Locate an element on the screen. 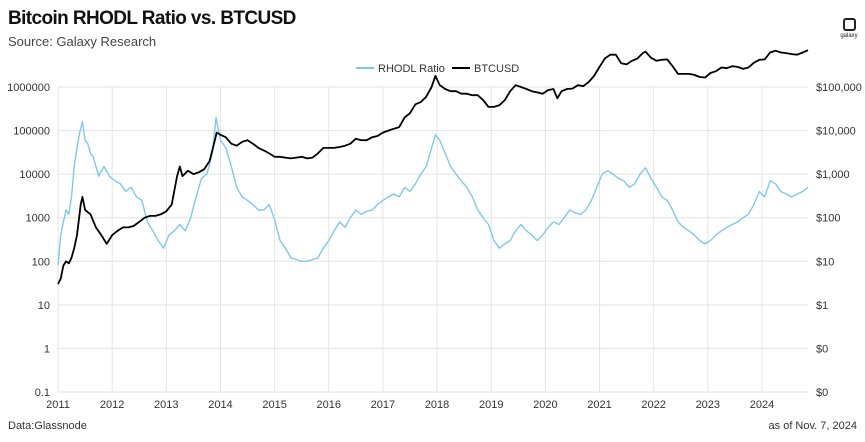 The height and width of the screenshot is (442, 865). legend-label: BTCUSD is located at coordinates (496, 69).